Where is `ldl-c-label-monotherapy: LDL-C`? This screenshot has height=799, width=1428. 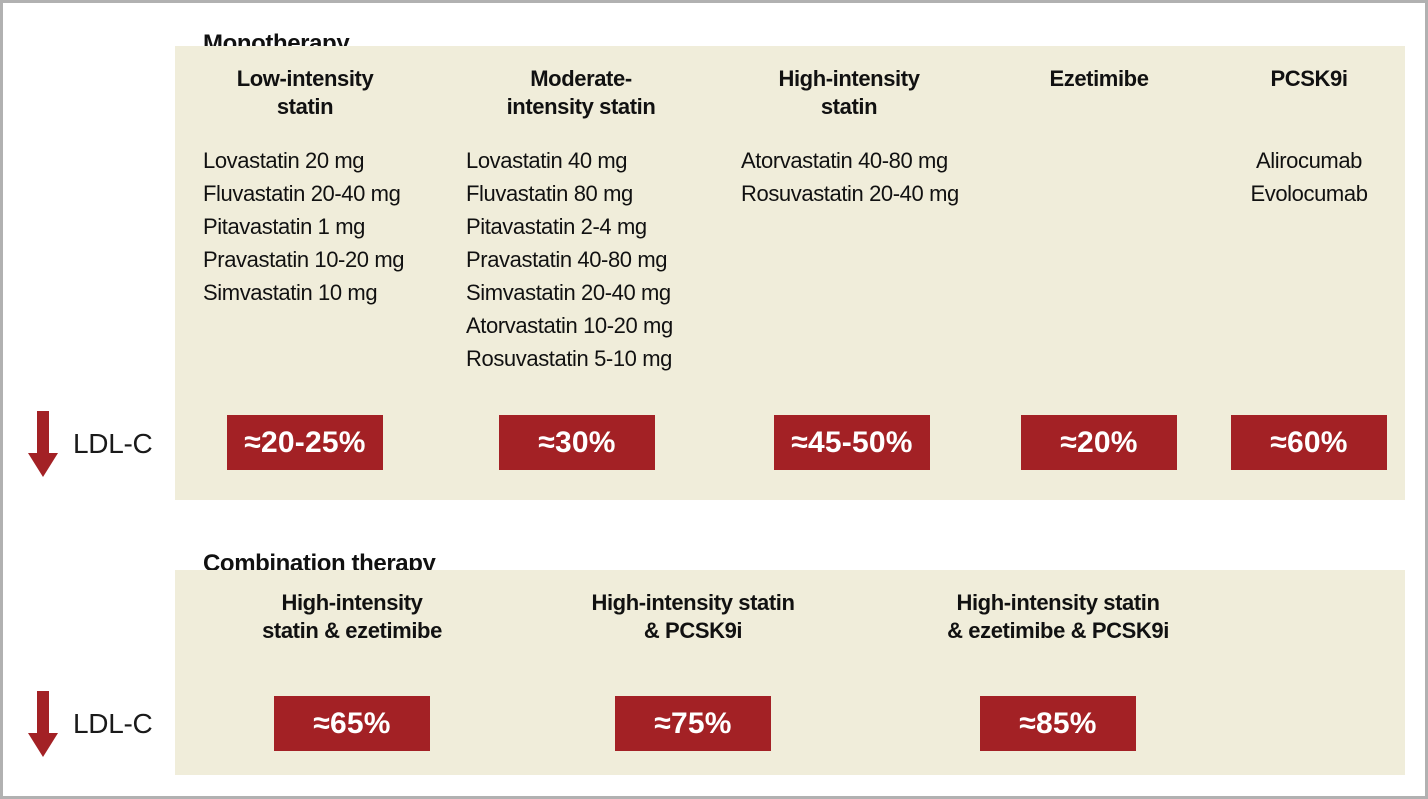 ldl-c-label-monotherapy: LDL-C is located at coordinates (113, 443).